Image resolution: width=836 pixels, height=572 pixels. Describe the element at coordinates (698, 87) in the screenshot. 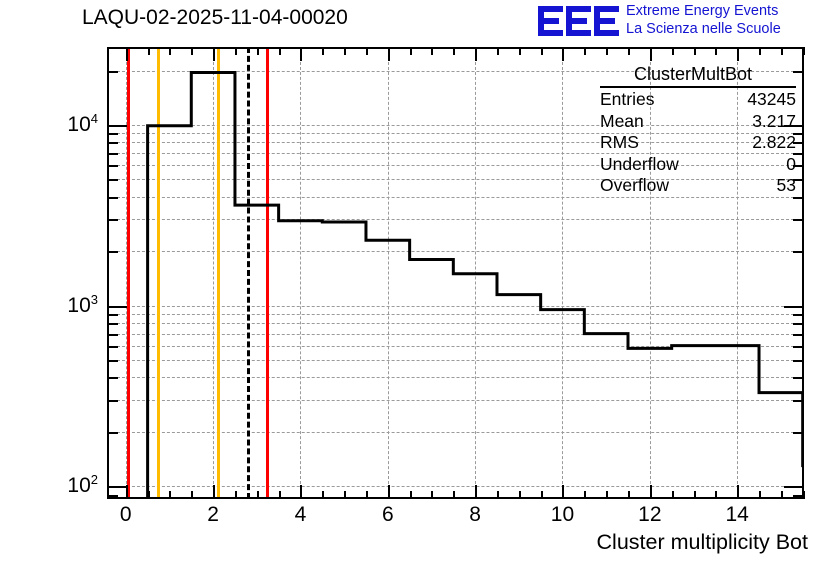

I see `stats-divider` at that location.